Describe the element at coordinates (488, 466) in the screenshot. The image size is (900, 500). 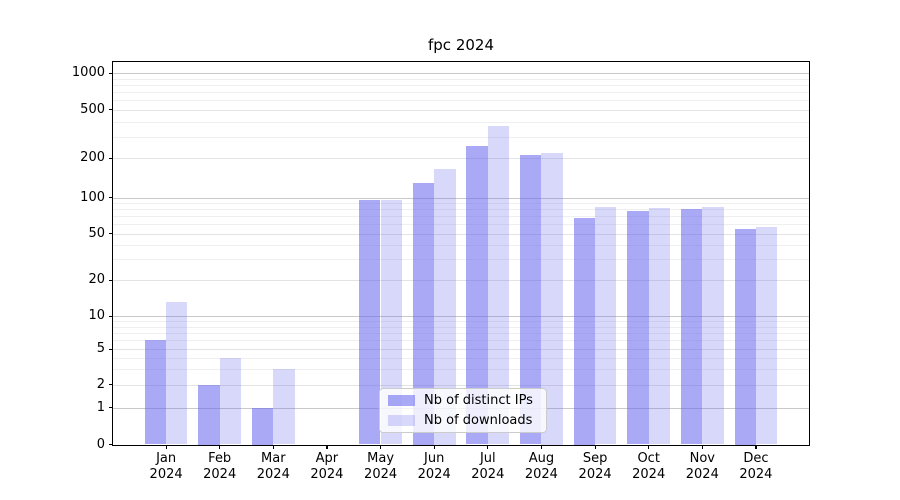
I see `x-tick-label: Jul 2024` at that location.